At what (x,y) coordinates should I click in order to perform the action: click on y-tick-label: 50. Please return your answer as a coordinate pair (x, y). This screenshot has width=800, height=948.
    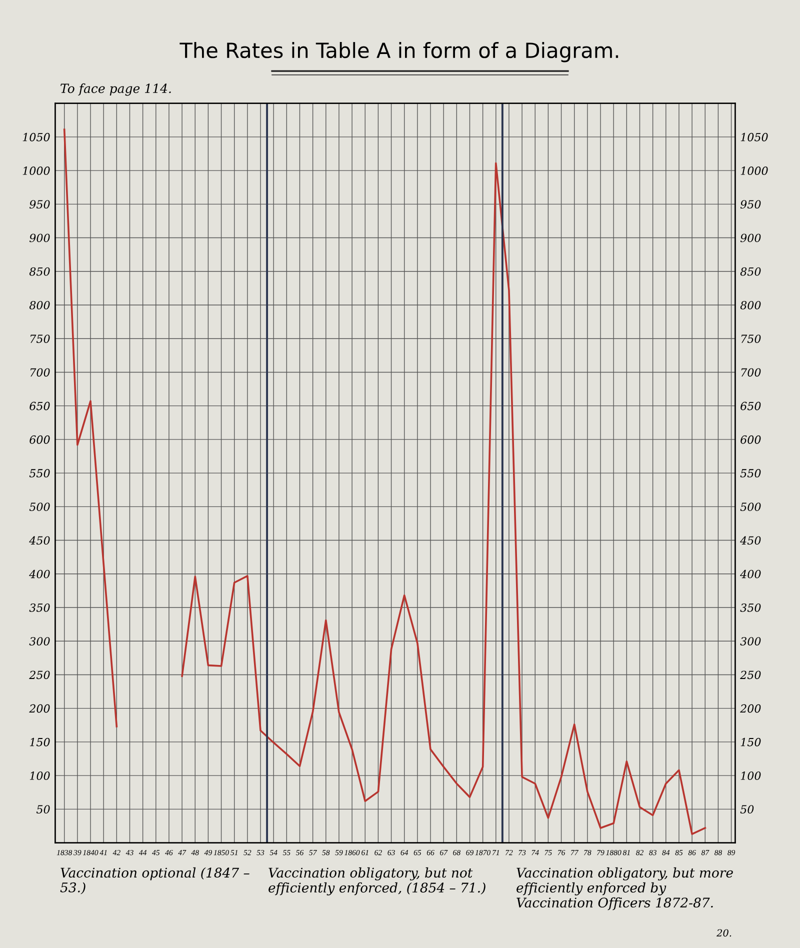
    Looking at the image, I should click on (43, 809).